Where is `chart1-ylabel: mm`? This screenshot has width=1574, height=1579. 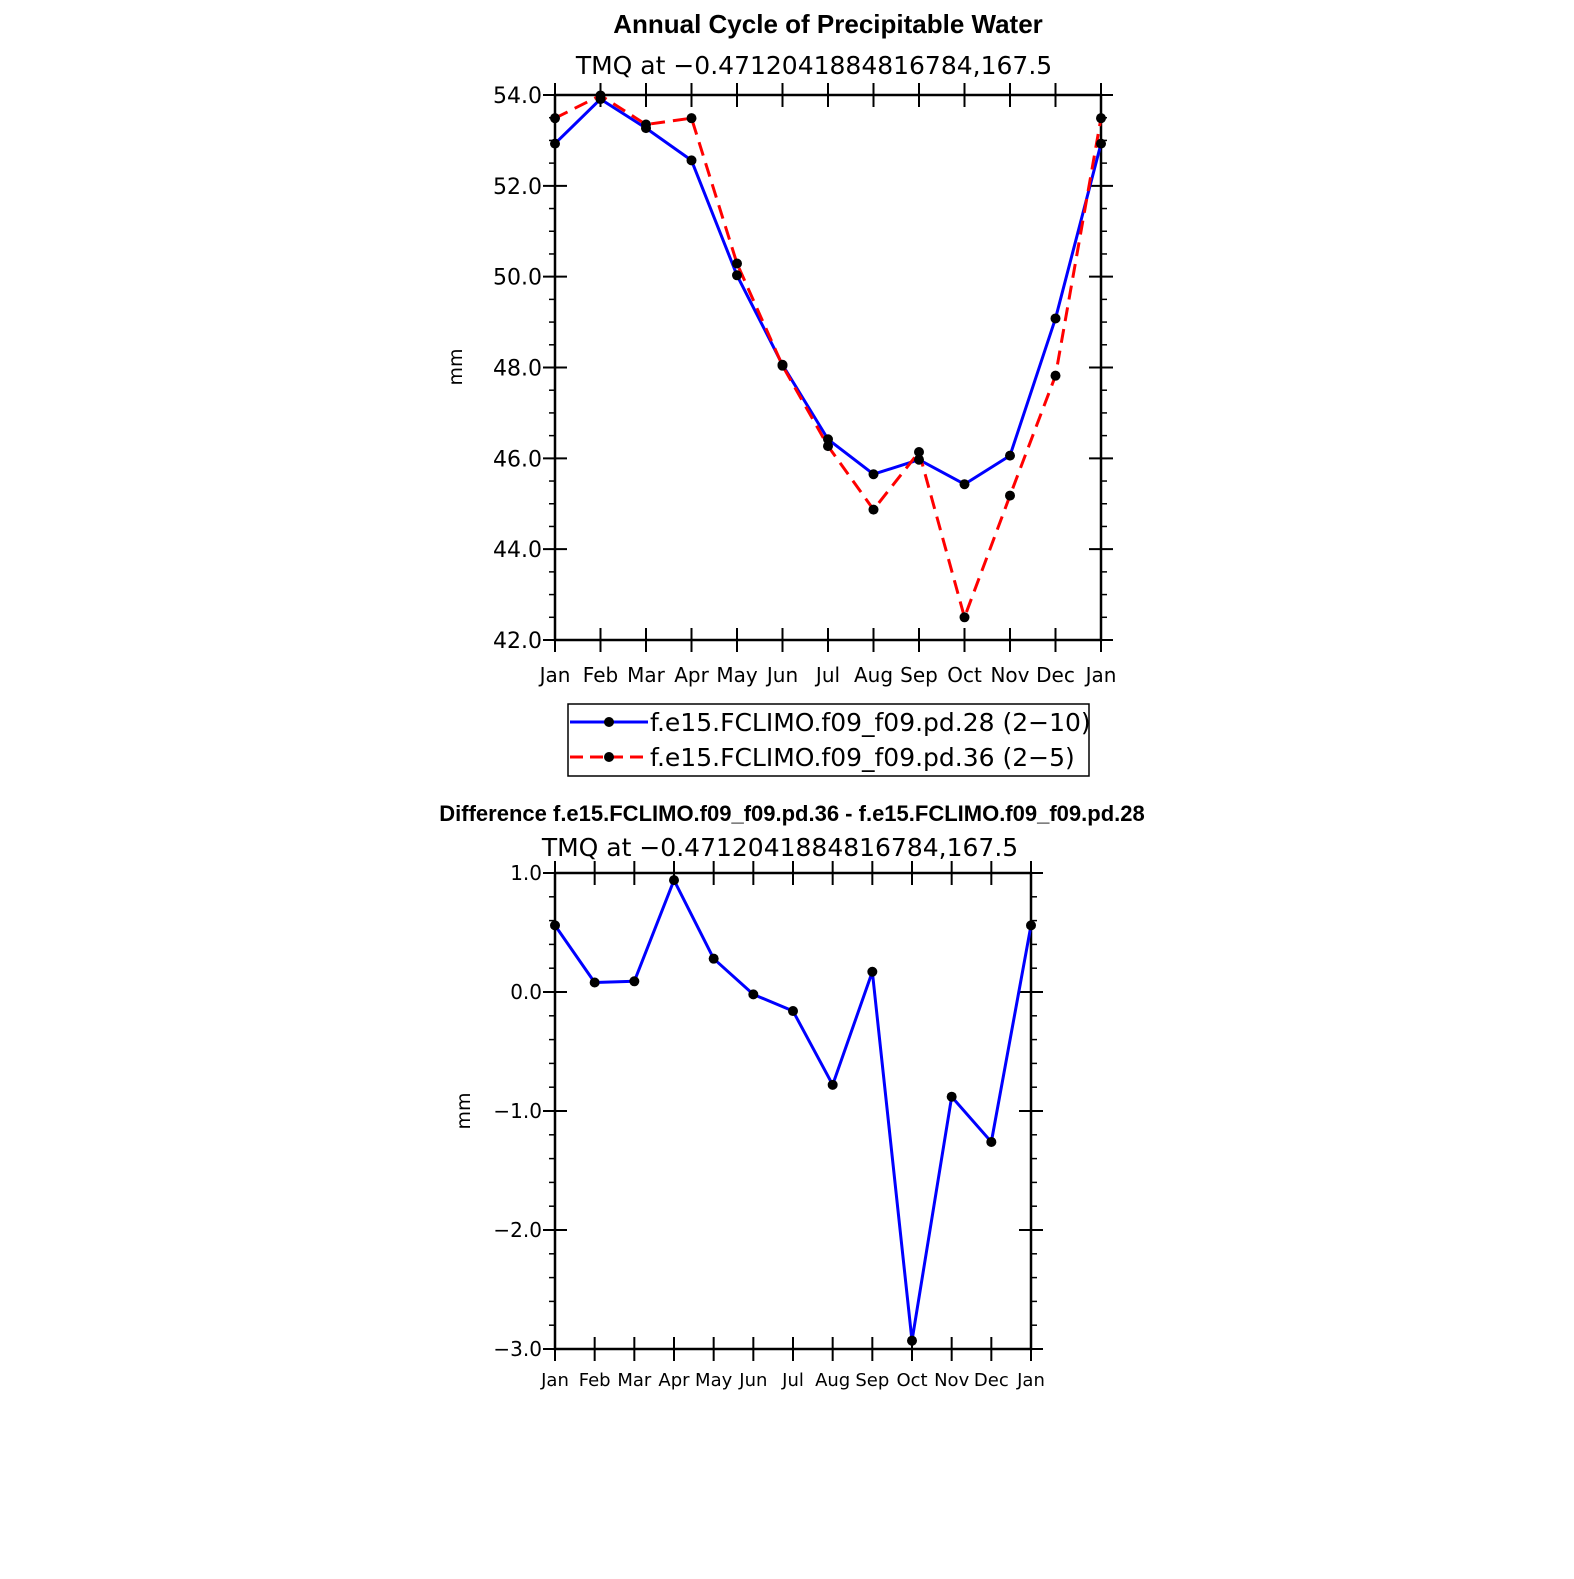 chart1-ylabel: mm is located at coordinates (456, 366).